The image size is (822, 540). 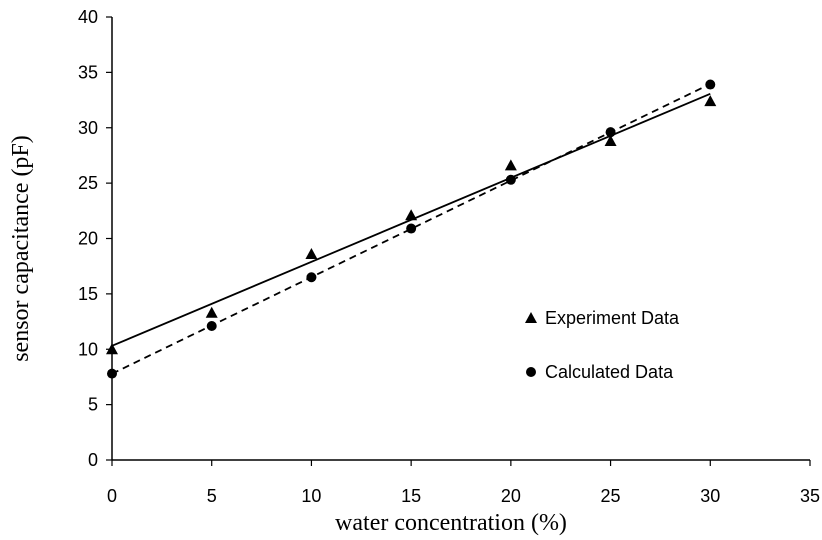 I want to click on legend: Experiment Data Calculated Data, so click(x=602, y=345).